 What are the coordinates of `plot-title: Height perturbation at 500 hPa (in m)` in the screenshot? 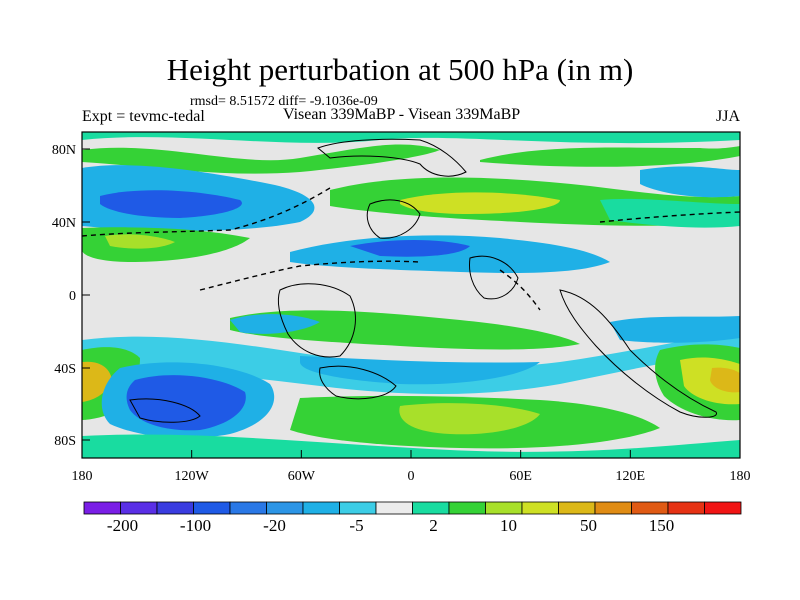 It's located at (400, 69).